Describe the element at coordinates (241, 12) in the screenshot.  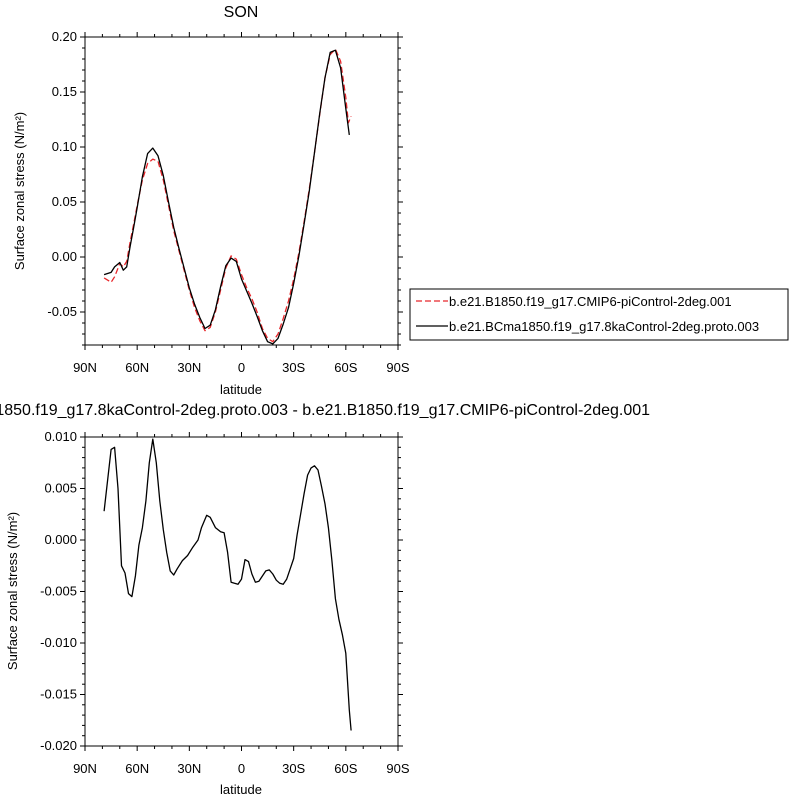
I see `top-chart-title: SON` at that location.